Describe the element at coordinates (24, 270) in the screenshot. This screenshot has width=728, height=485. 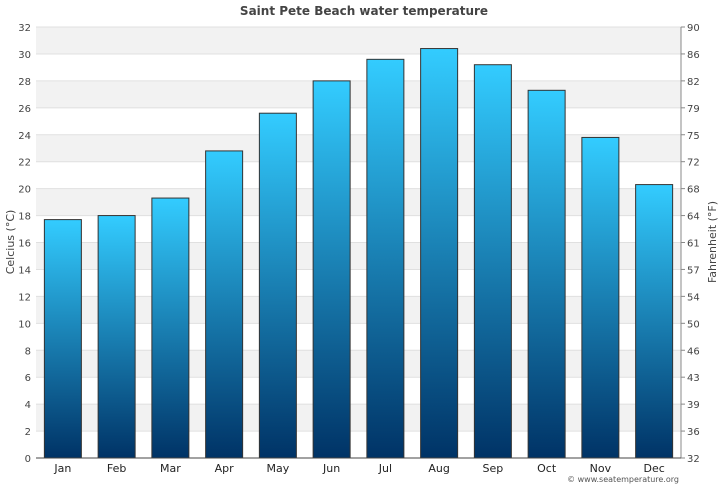
I see `y-tick-label: 14` at that location.